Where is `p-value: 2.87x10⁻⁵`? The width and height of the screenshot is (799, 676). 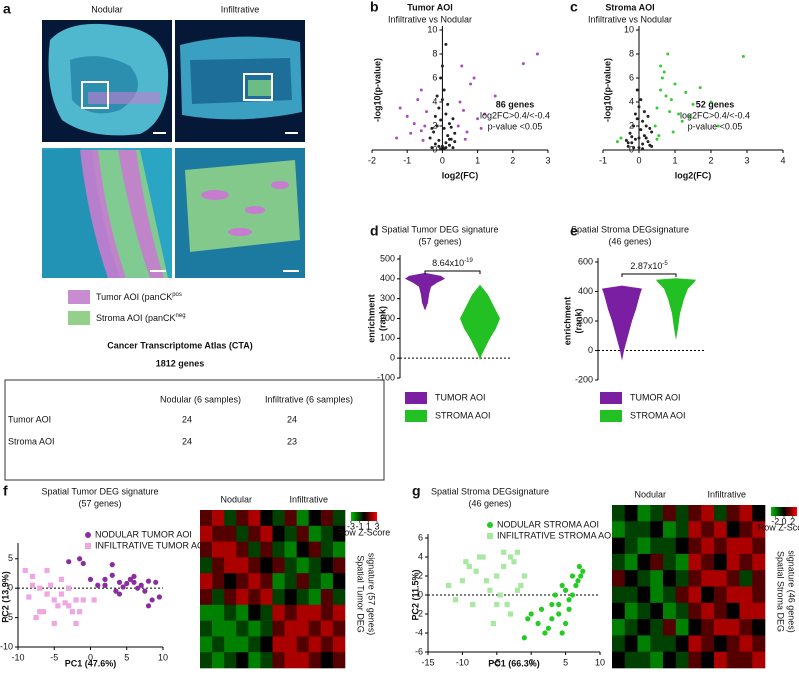
p-value: 2.87x10⁻⁵ is located at coordinates (649, 266).